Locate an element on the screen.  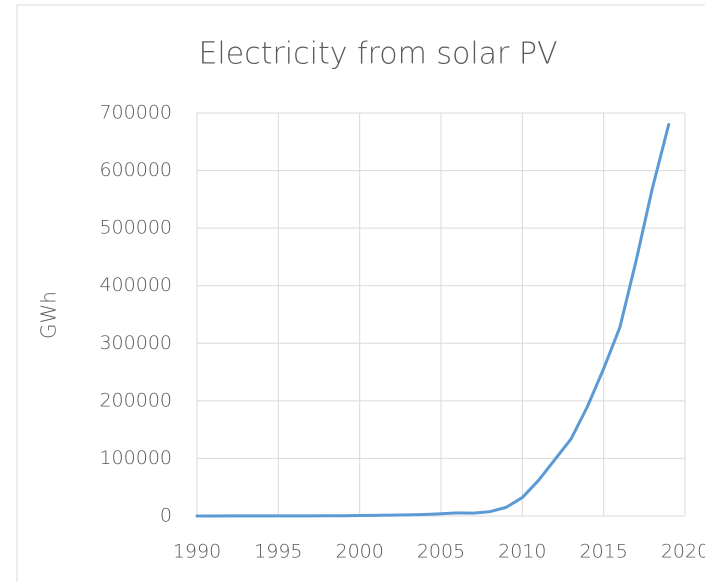
y-tick-label: 300000 is located at coordinates (135, 343).